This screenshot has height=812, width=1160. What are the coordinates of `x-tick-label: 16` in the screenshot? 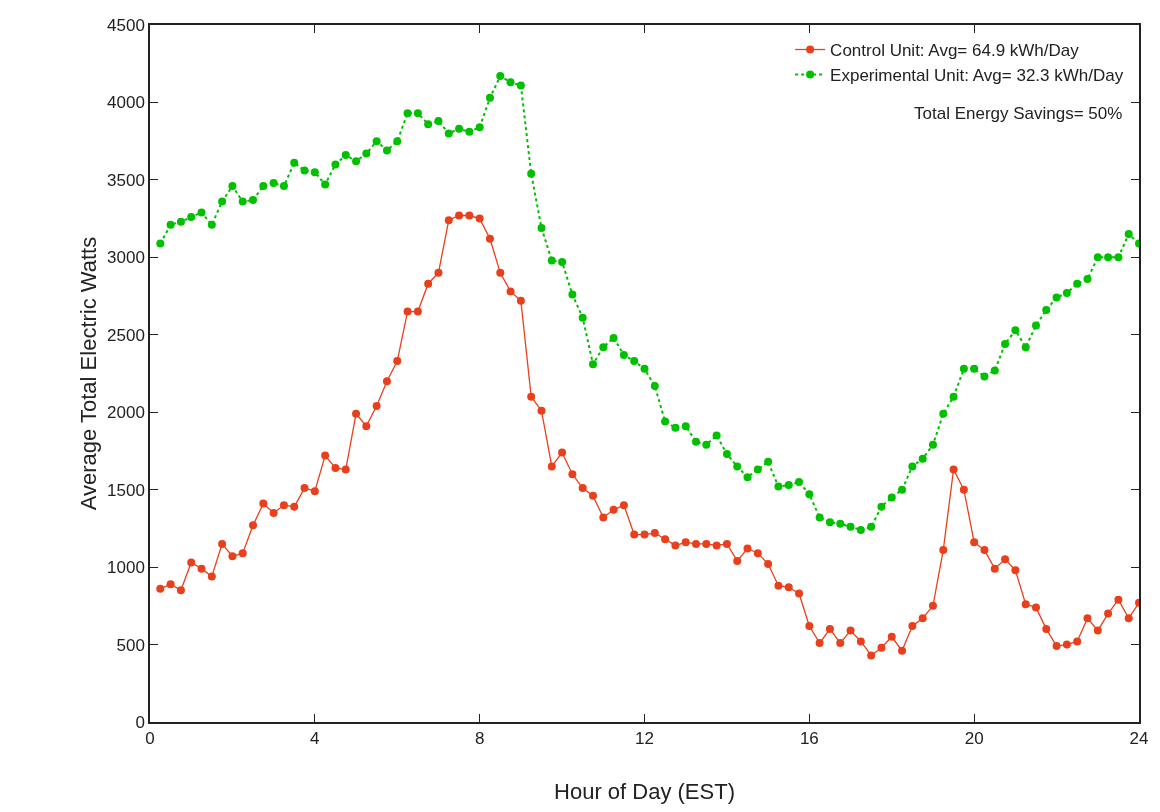 It's located at (809, 739).